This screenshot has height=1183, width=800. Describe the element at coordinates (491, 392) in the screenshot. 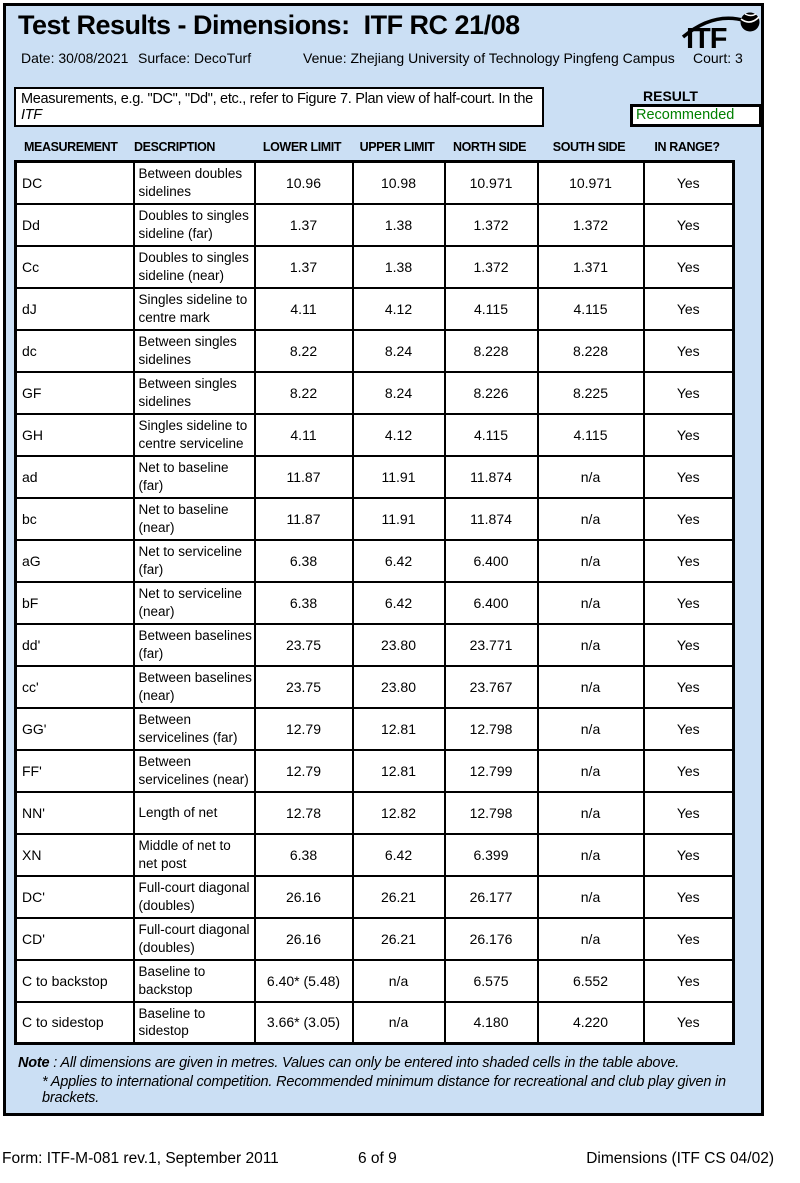

I see `north-side-cell: 8.226` at that location.